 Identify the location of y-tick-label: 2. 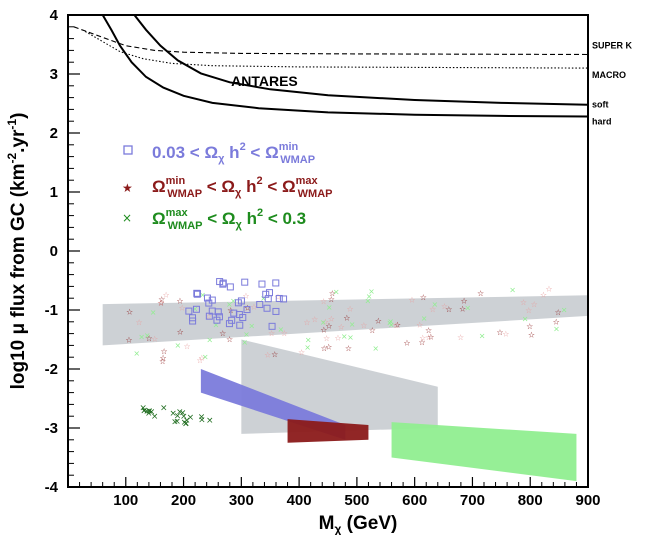
(54, 133).